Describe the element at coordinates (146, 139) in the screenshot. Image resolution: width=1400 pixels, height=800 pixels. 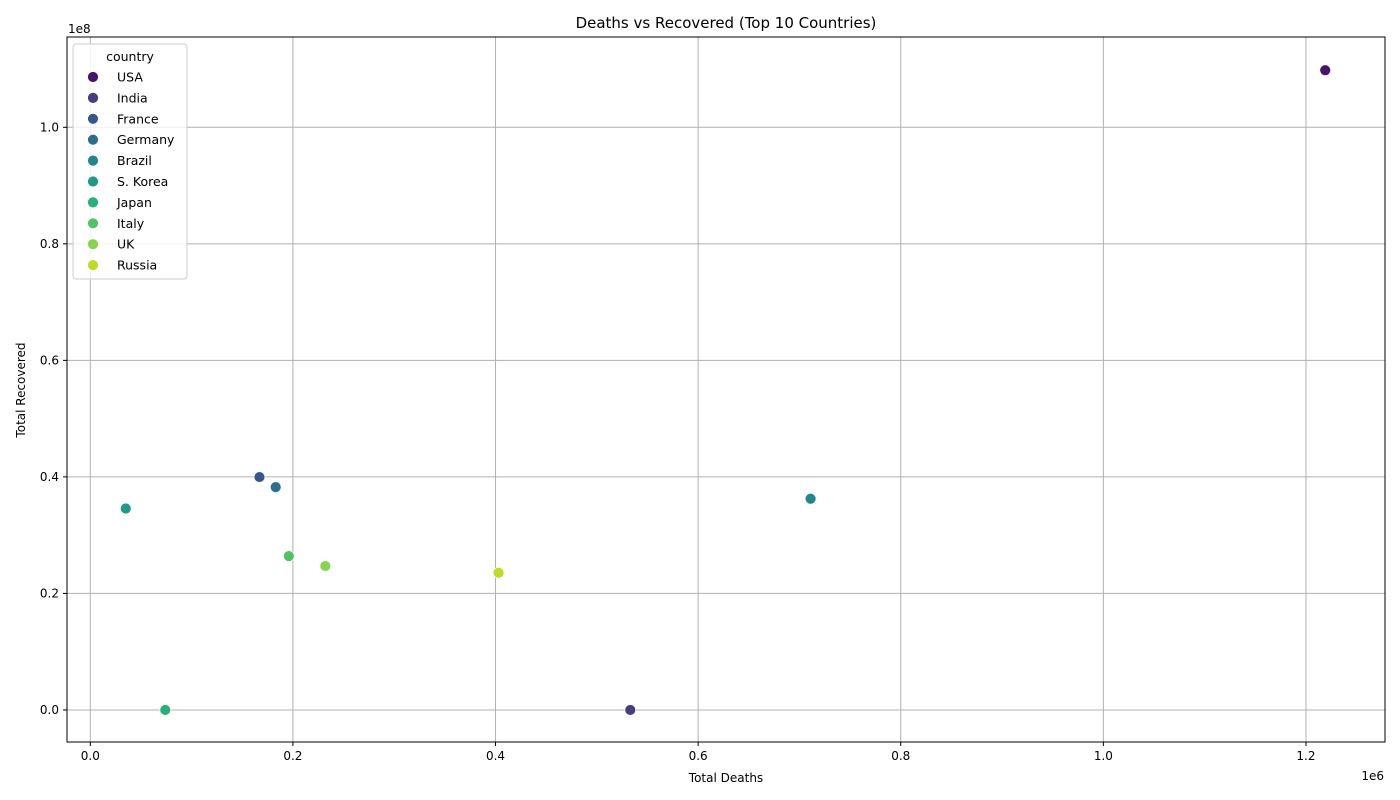
I see `legend-label: Germany` at that location.